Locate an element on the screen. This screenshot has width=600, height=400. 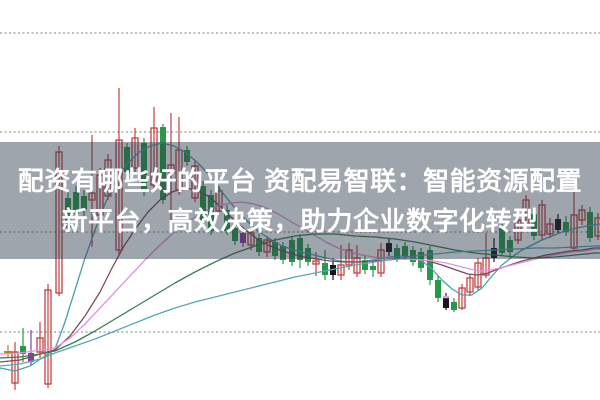
headline-line-1: 配资有哪些好的平台 资配易智联：智能资源配置 is located at coordinates (300, 180).